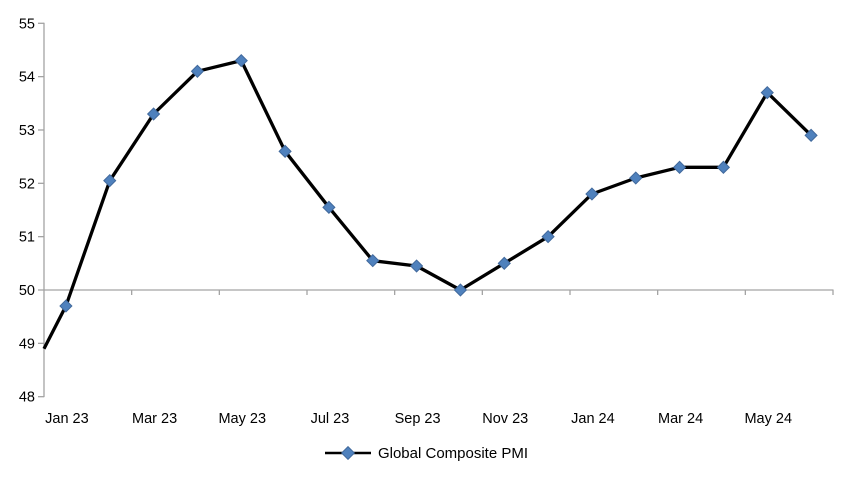  Describe the element at coordinates (347, 453) in the screenshot. I see `legend-line-marker-icon` at that location.